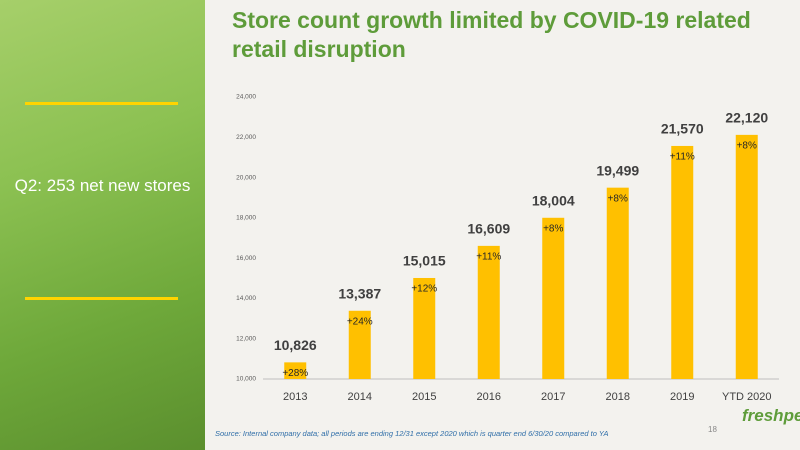 The image size is (800, 450). I want to click on value-label: 21,570, so click(682, 129).